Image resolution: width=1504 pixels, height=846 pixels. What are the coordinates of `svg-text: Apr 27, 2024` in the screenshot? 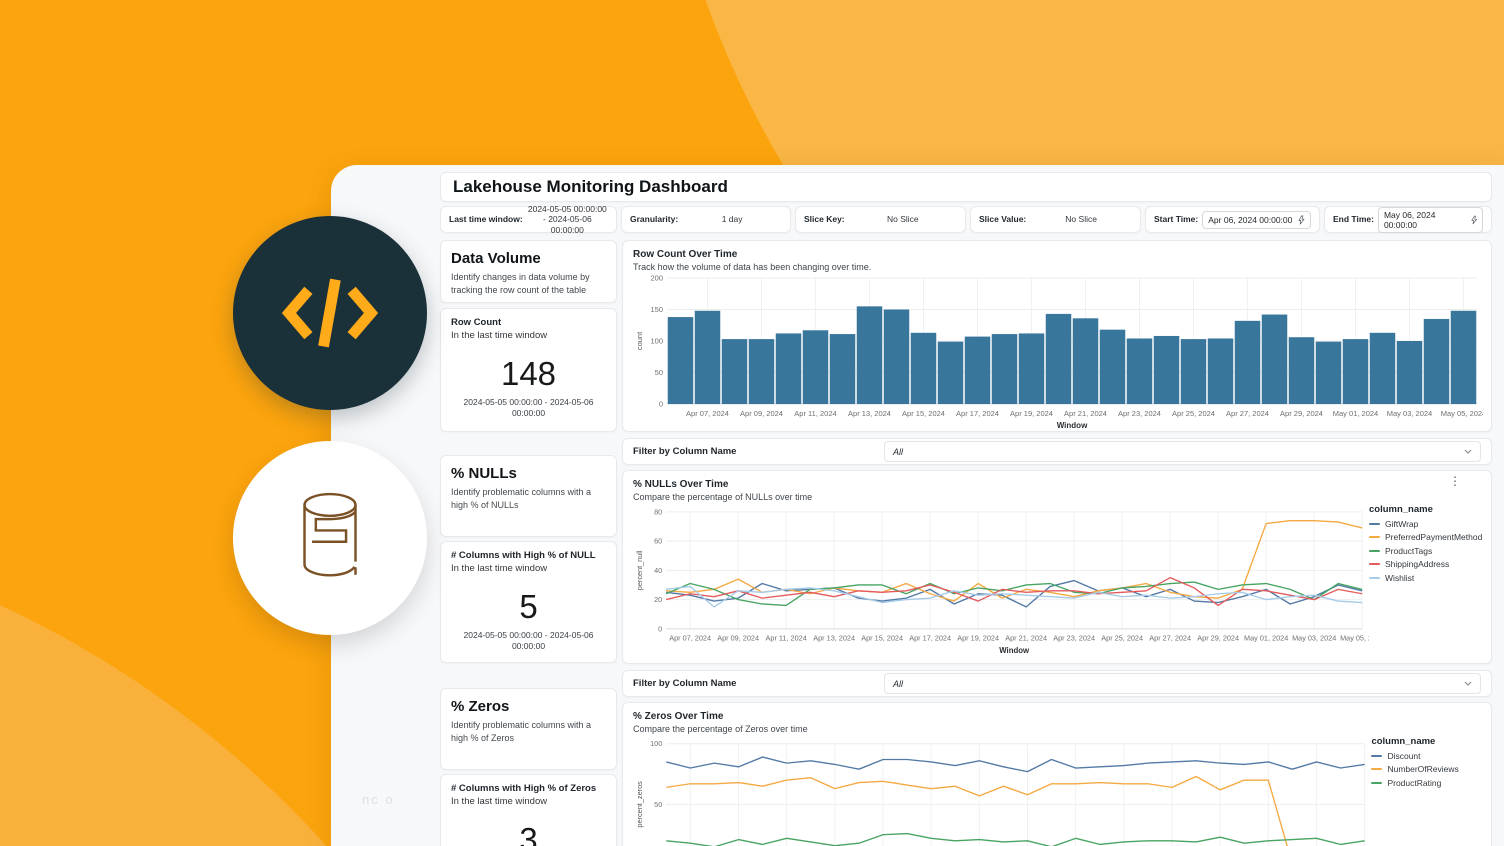 It's located at (1247, 413).